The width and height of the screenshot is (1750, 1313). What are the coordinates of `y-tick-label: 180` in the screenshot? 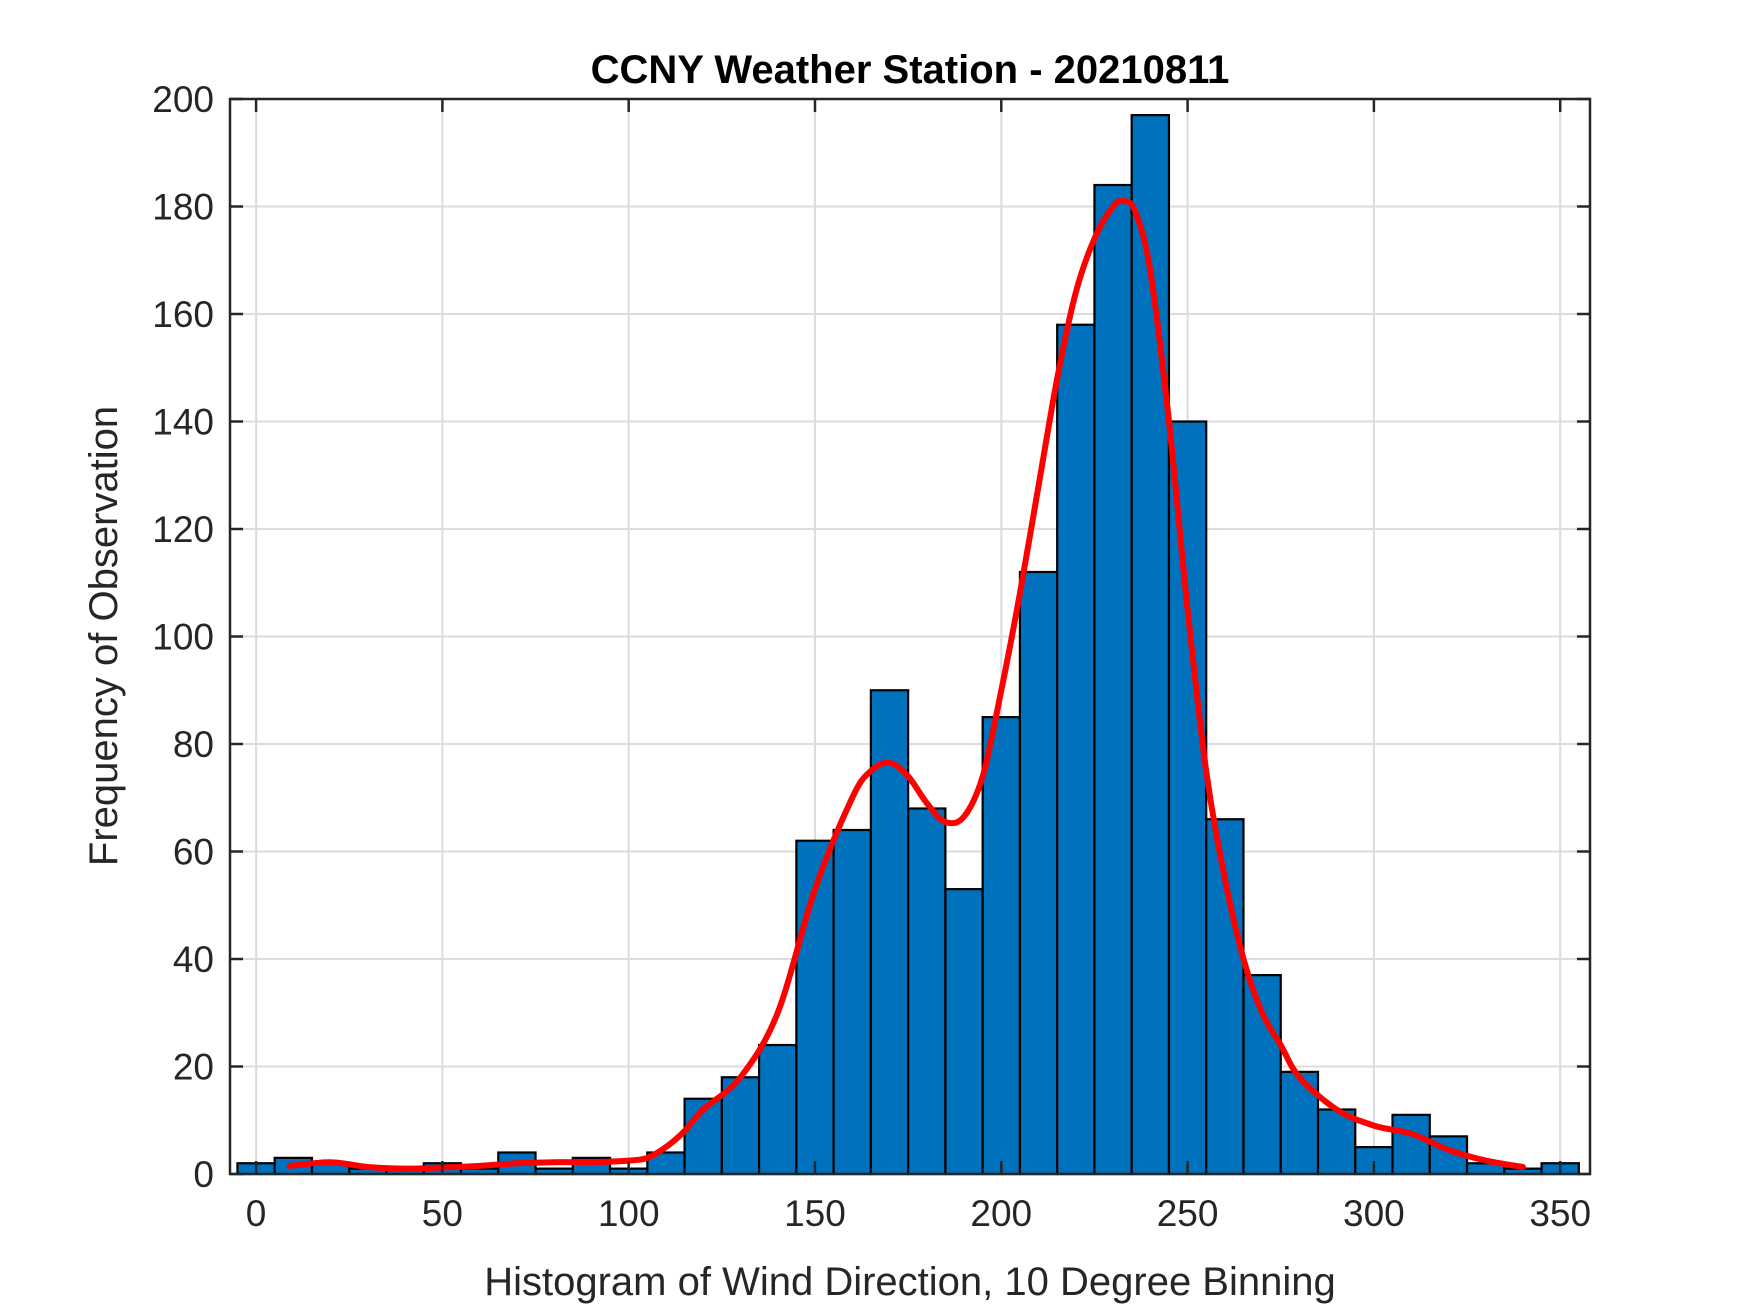 It's located at (183, 207).